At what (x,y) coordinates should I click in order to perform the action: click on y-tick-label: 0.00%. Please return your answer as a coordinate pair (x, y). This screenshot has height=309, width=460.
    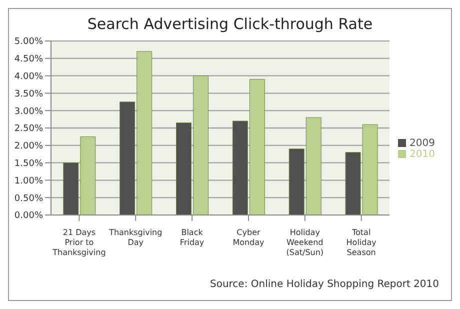
    Looking at the image, I should click on (29, 216).